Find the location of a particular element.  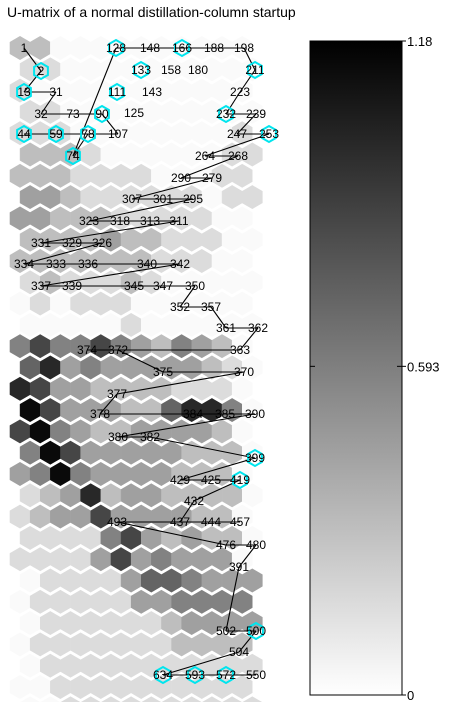

node-label: 350 is located at coordinates (195, 286).